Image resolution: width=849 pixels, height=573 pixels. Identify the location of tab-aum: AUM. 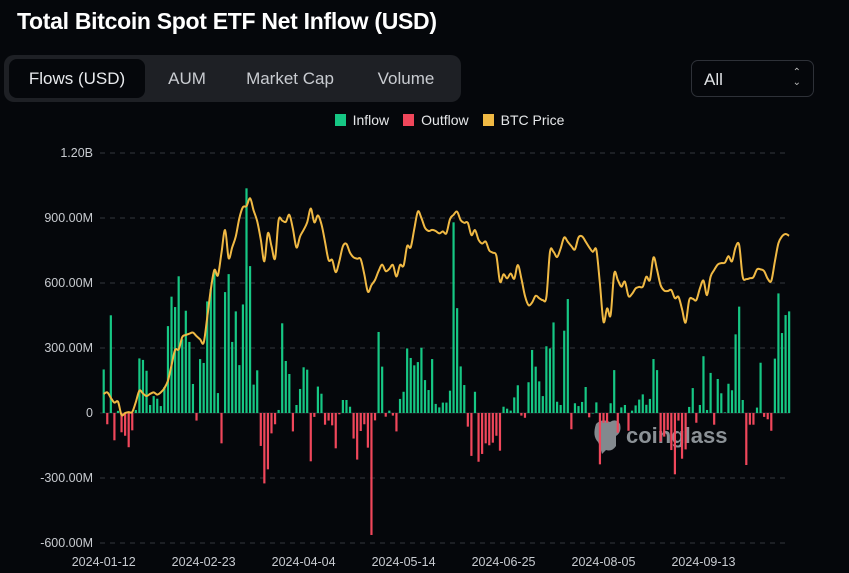
(187, 78).